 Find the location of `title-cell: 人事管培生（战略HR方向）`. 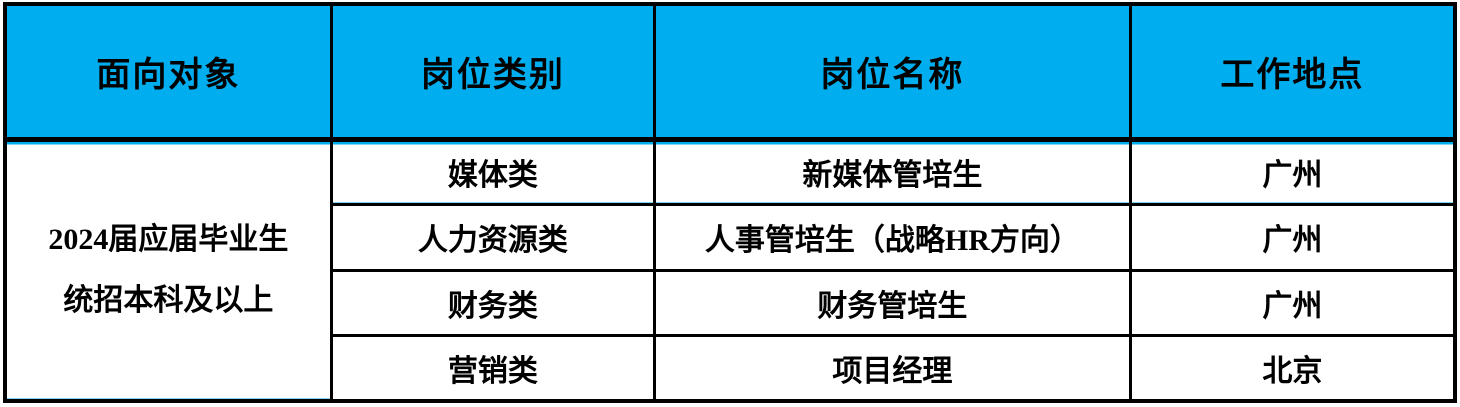

title-cell: 人事管培生（战略HR方向） is located at coordinates (892, 237).